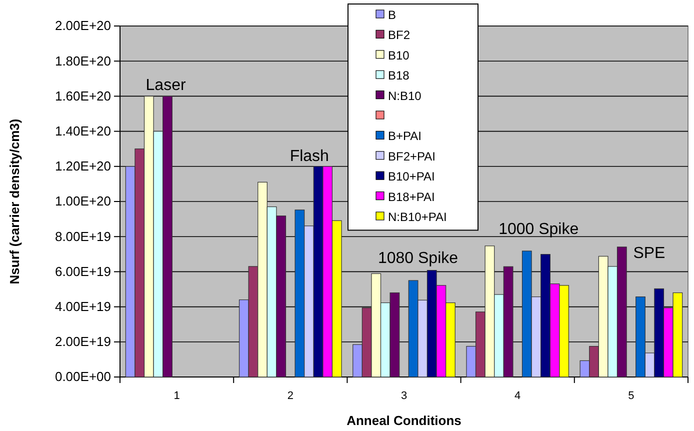  What do you see at coordinates (82, 306) in the screenshot?
I see `y-tick-label: 4.00E+19` at bounding box center [82, 306].